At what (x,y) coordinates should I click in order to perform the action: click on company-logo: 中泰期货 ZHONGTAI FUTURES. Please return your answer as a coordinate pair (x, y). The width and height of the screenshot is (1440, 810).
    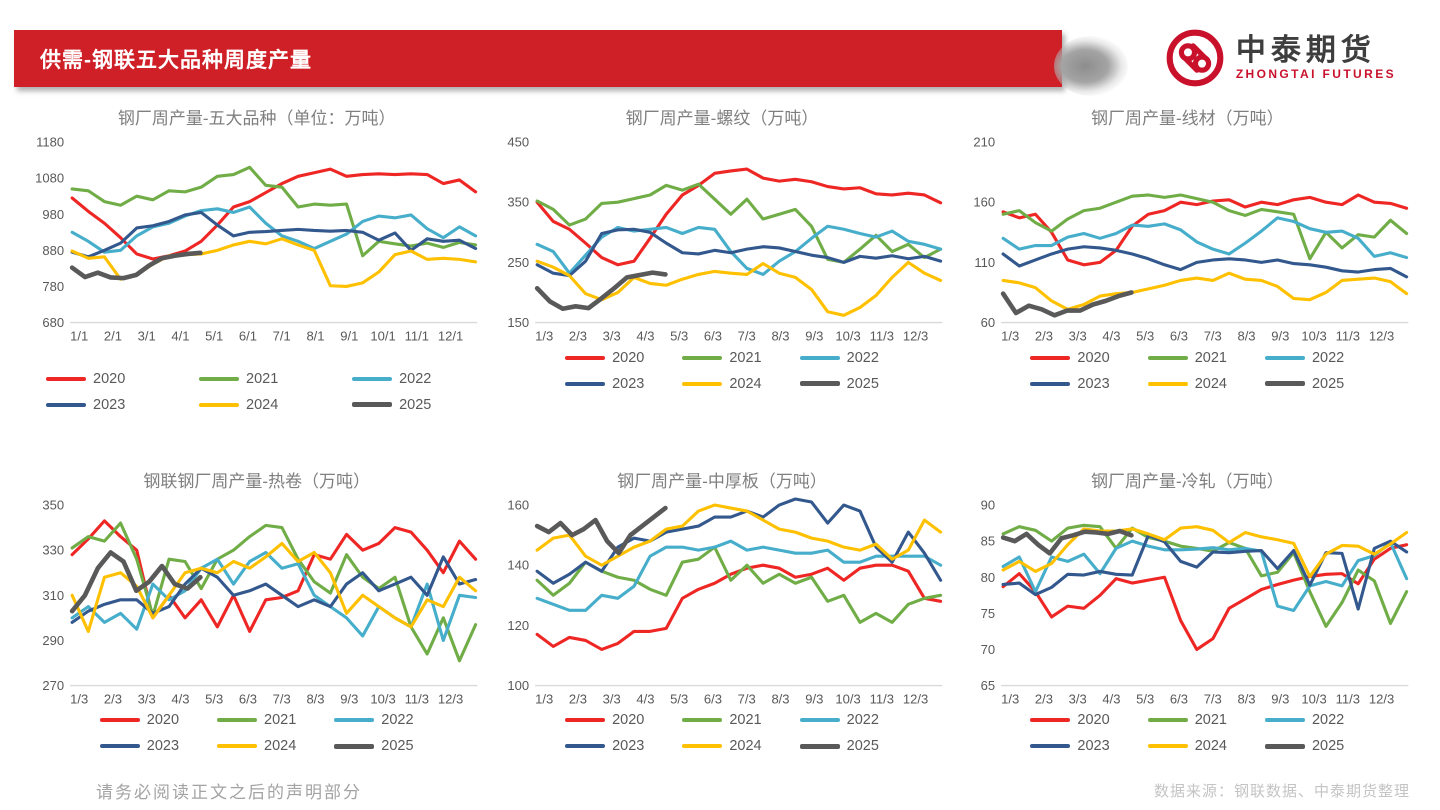
    Looking at the image, I should click on (1280, 58).